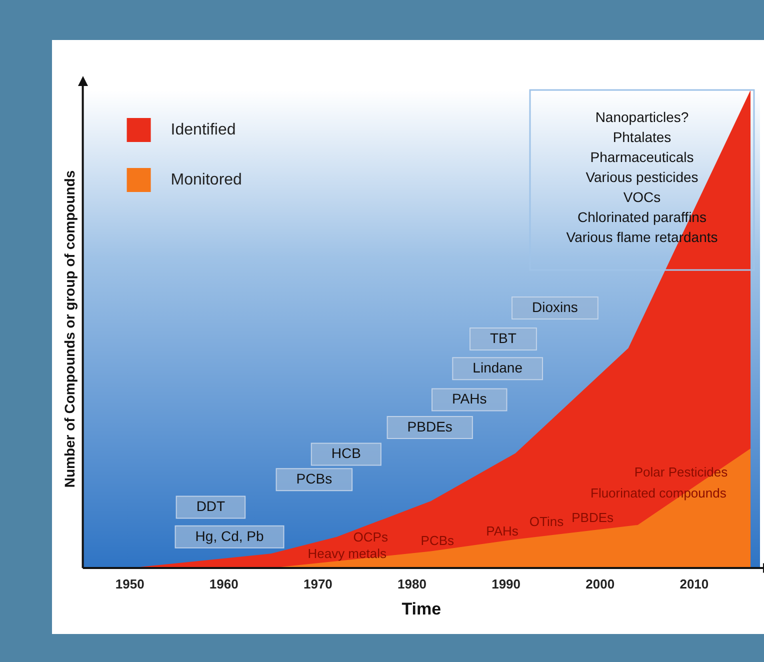 The height and width of the screenshot is (662, 764). What do you see at coordinates (694, 584) in the screenshot?
I see `x-tick-label: 2010` at bounding box center [694, 584].